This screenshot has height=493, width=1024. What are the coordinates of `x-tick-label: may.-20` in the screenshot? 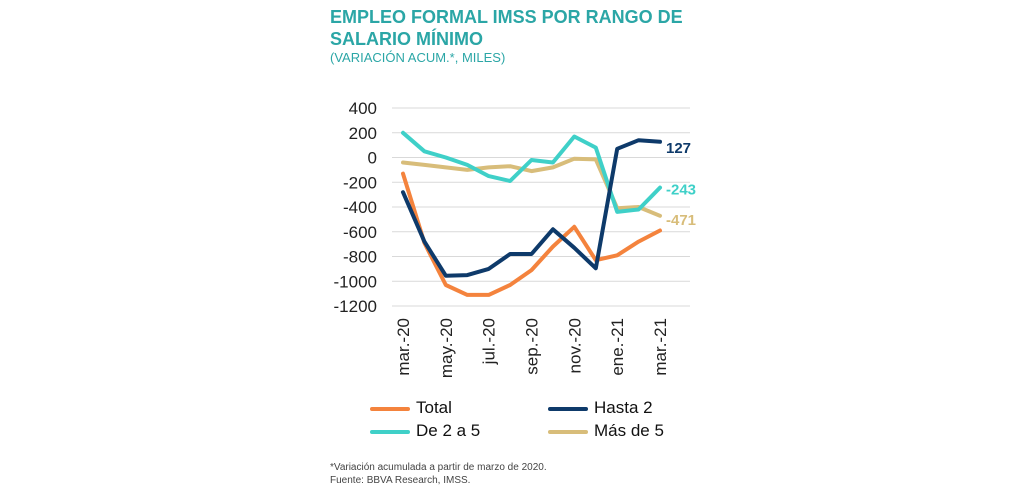 It's located at (446, 348).